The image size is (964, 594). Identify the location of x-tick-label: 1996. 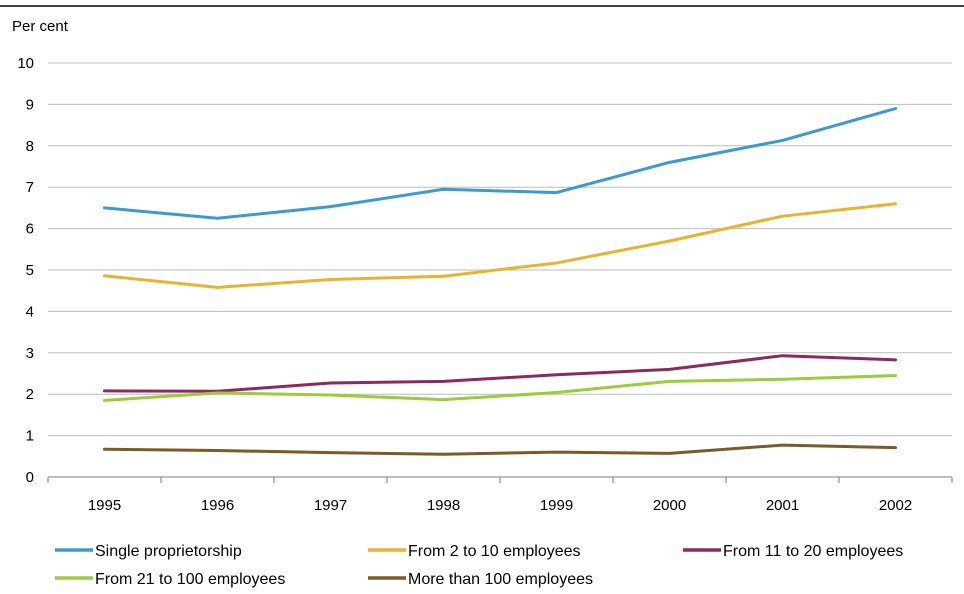
(217, 505).